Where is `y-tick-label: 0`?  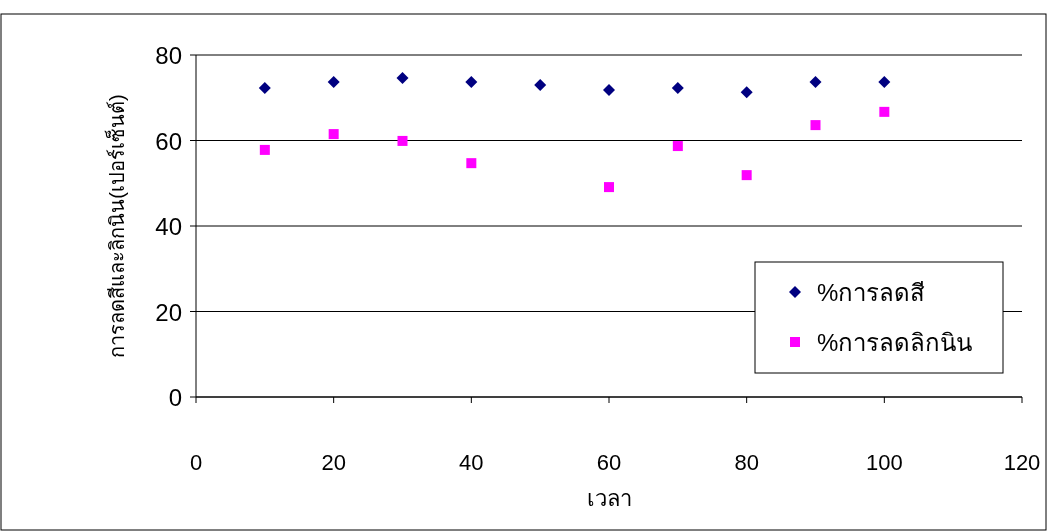
y-tick-label: 0 is located at coordinates (175, 397).